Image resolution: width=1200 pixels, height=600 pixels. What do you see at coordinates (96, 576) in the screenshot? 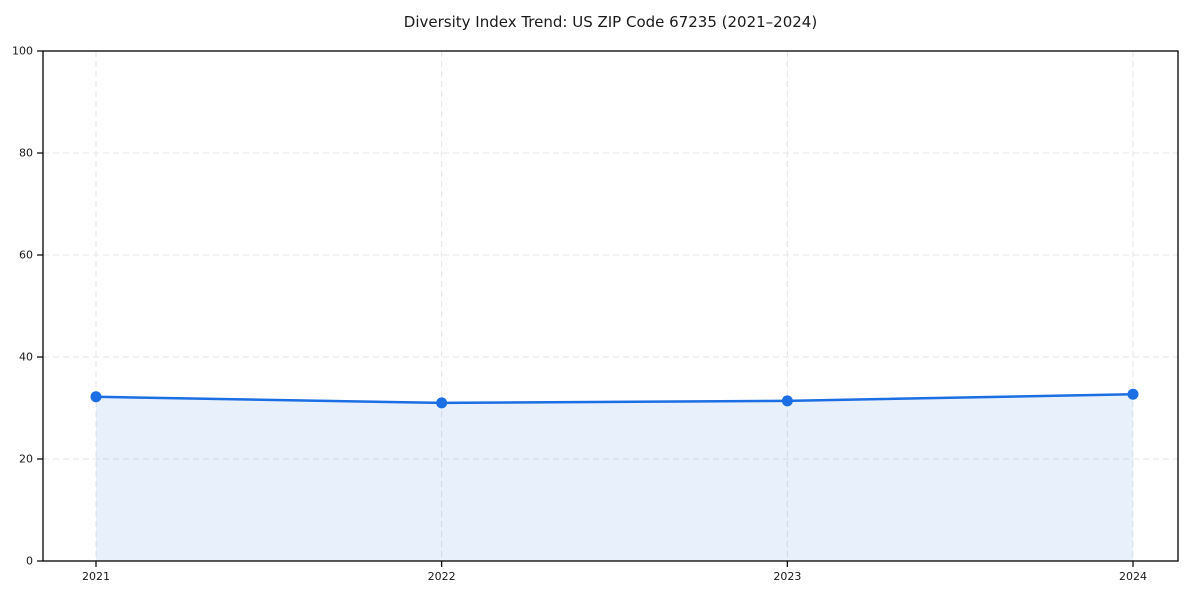
I see `x-tick-label: 2021` at bounding box center [96, 576].